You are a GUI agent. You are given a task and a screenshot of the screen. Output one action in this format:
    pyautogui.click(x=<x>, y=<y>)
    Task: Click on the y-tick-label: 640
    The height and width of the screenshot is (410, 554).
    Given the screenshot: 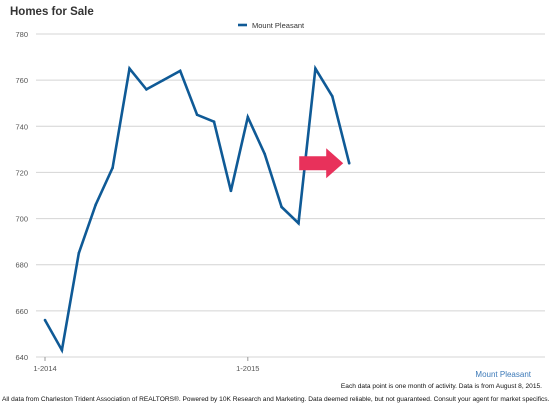 What is the action you would take?
    pyautogui.click(x=21, y=357)
    